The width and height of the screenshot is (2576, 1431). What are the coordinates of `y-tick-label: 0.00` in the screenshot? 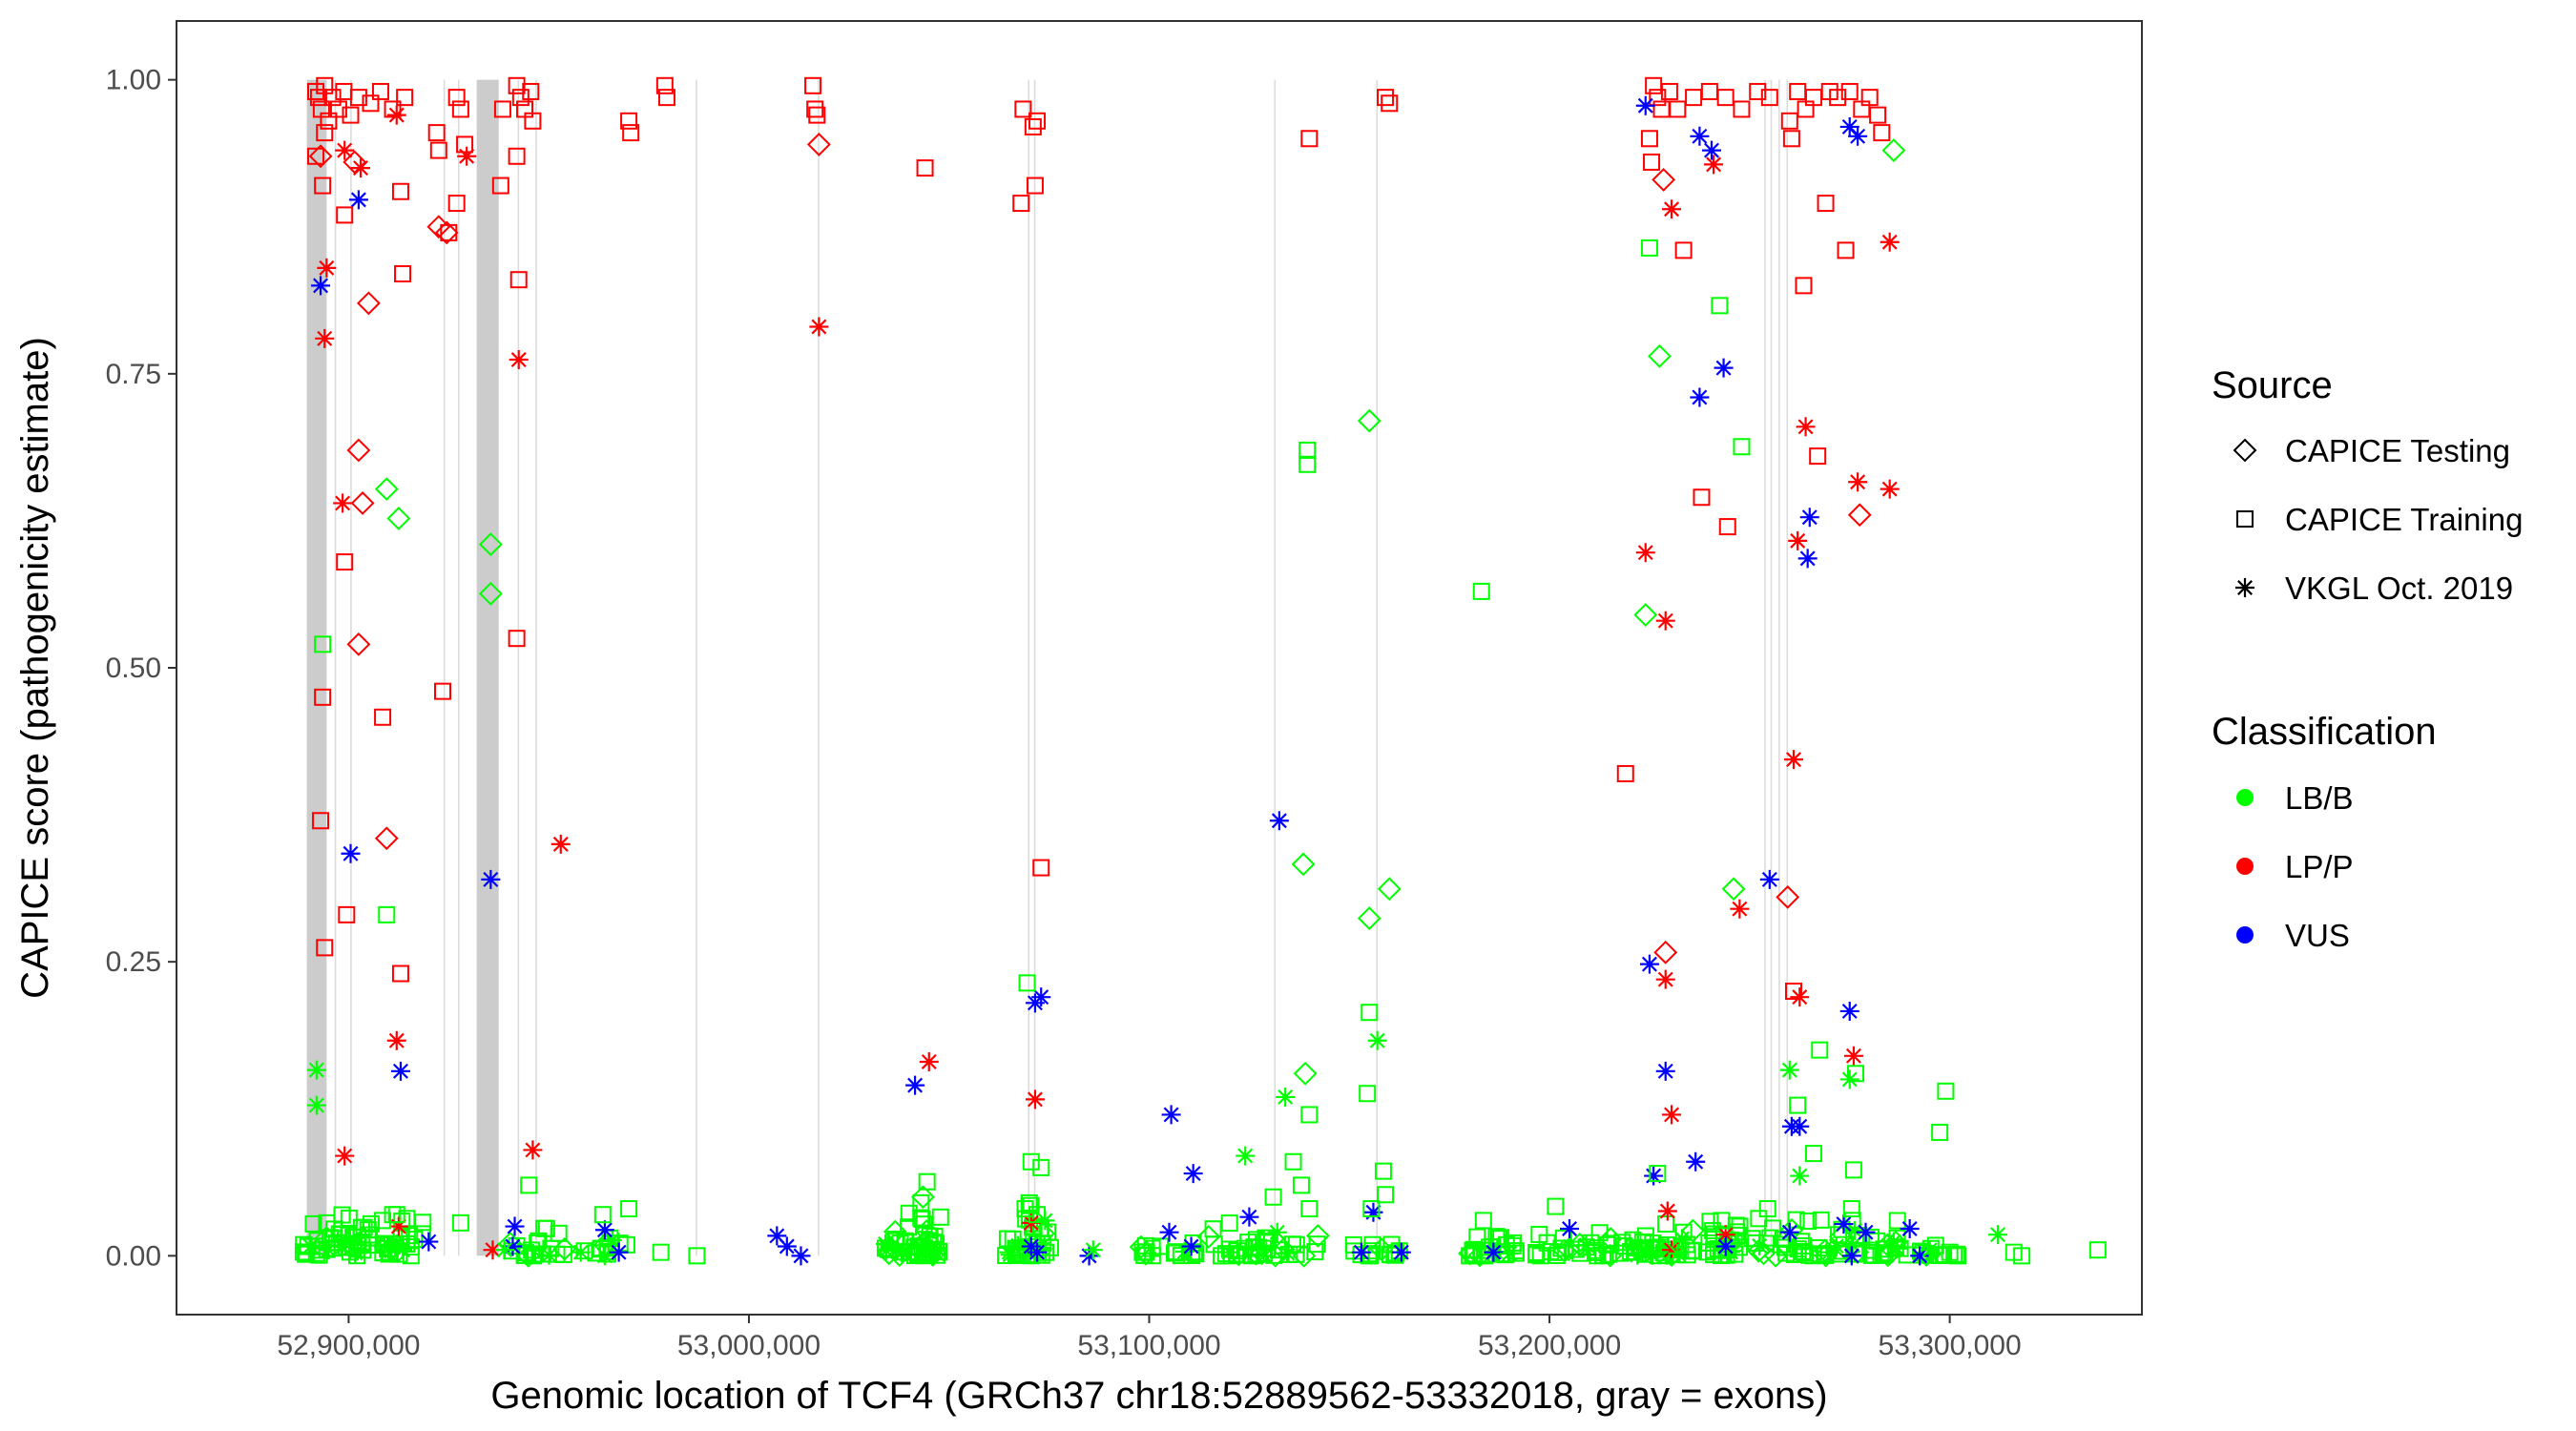 It's located at (133, 1256).